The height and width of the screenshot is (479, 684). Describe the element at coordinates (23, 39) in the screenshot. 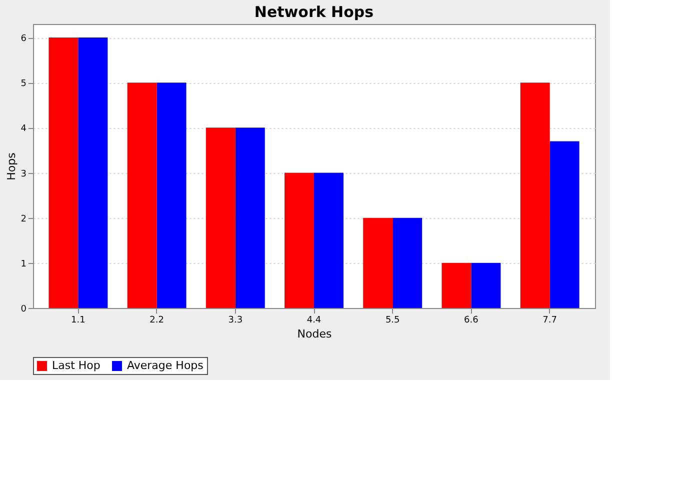

I see `y-tick-label: 6` at that location.